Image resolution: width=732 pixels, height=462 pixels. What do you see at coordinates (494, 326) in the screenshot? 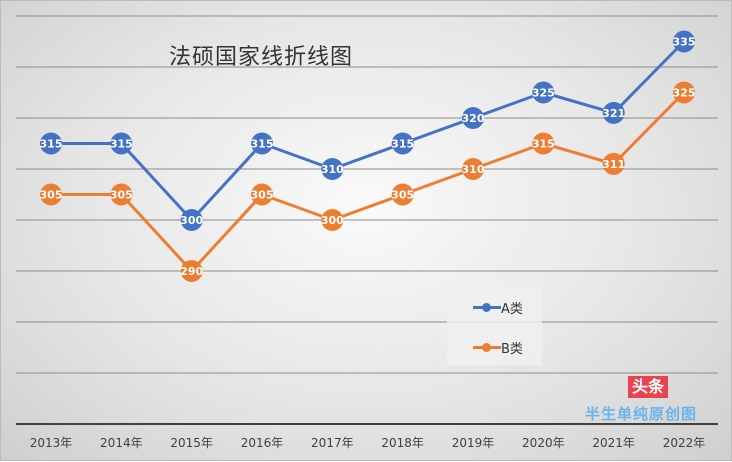
I see `legend: A类 B类` at bounding box center [494, 326].